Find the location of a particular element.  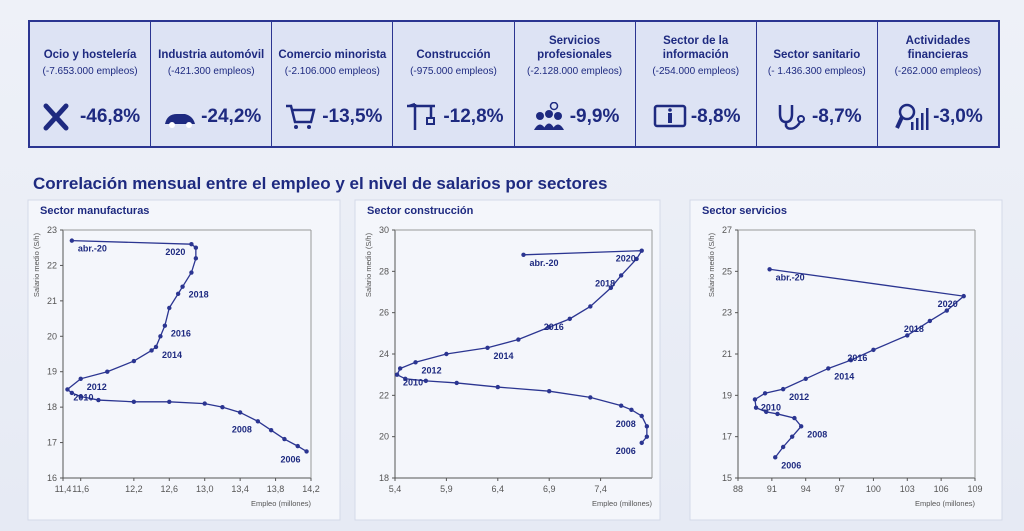

x-tick-label: 13,8 is located at coordinates (276, 489).